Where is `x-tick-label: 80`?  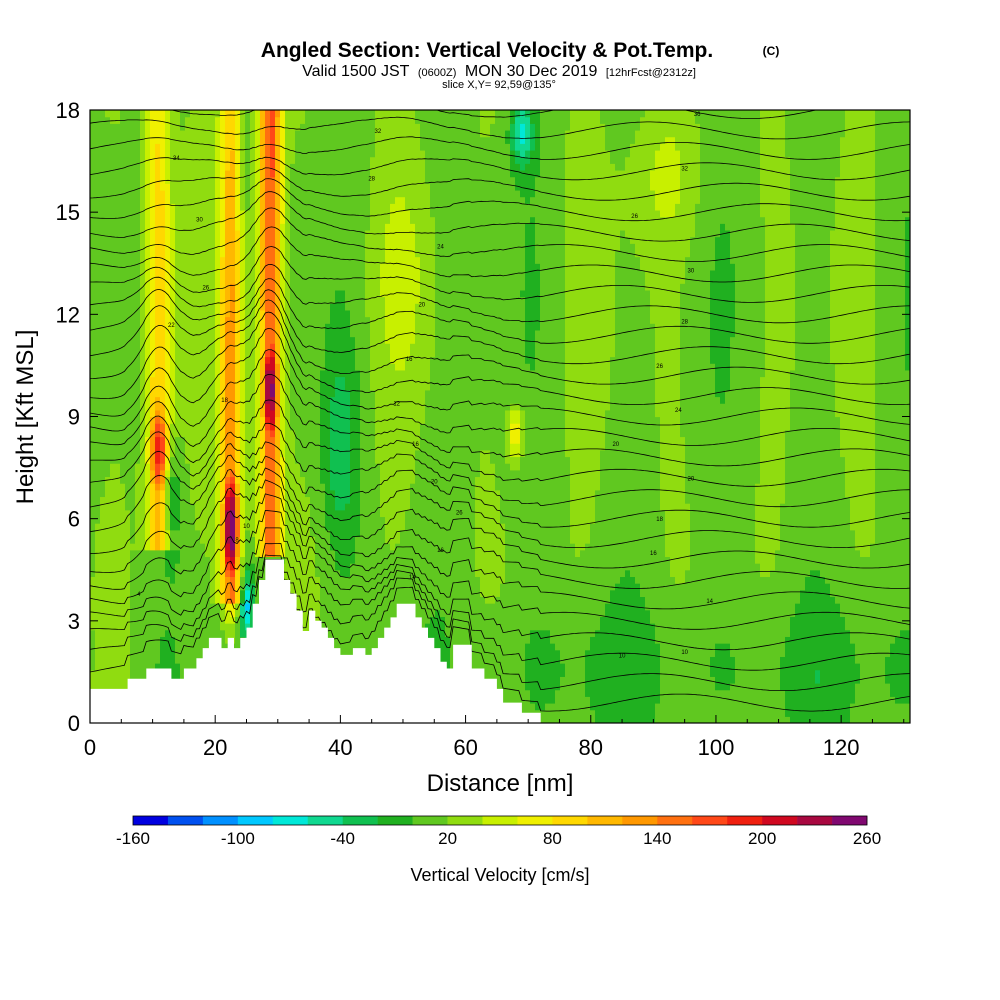
x-tick-label: 80 is located at coordinates (591, 747).